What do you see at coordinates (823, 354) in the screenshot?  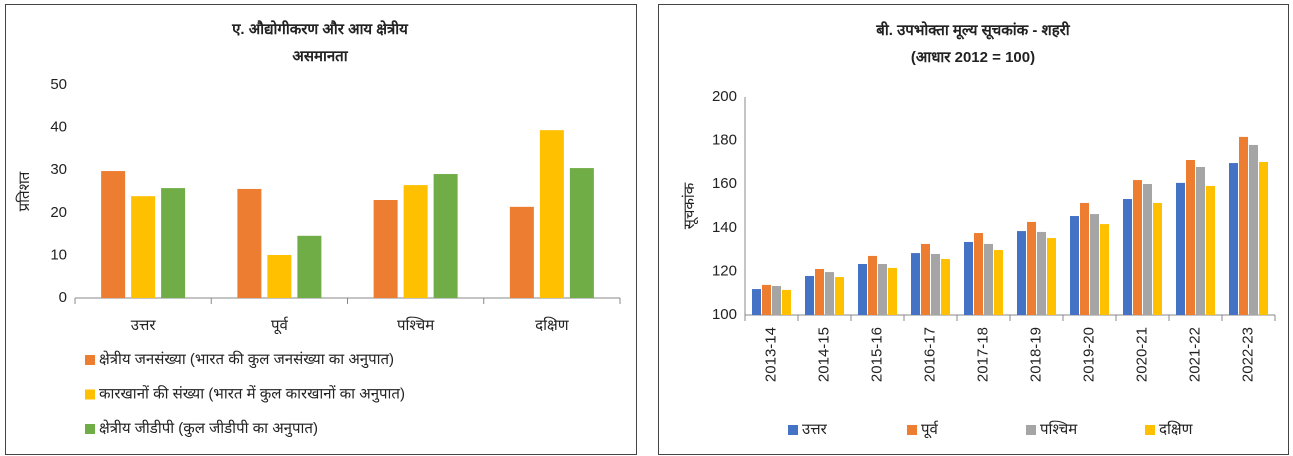 I see `x-tick-label: 2014-15` at bounding box center [823, 354].